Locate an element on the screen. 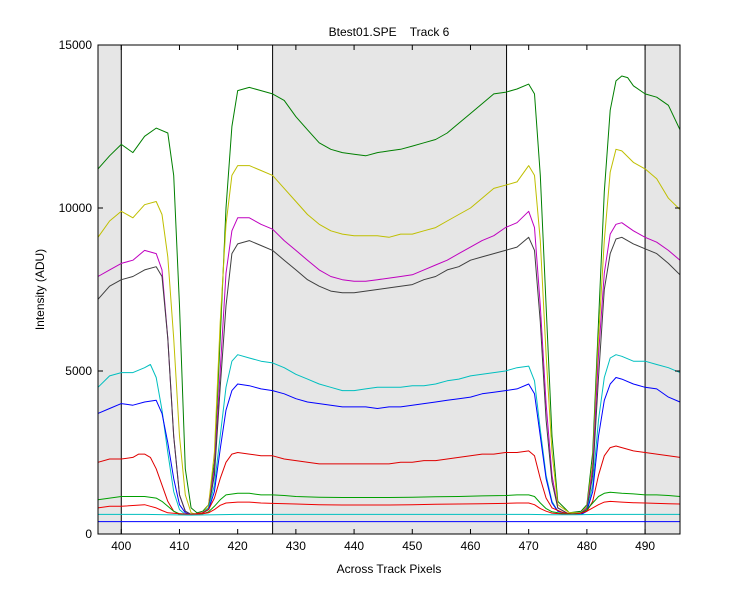 The height and width of the screenshot is (600, 750). chart-title: Btest01.SPE Track 6 is located at coordinates (389, 32).